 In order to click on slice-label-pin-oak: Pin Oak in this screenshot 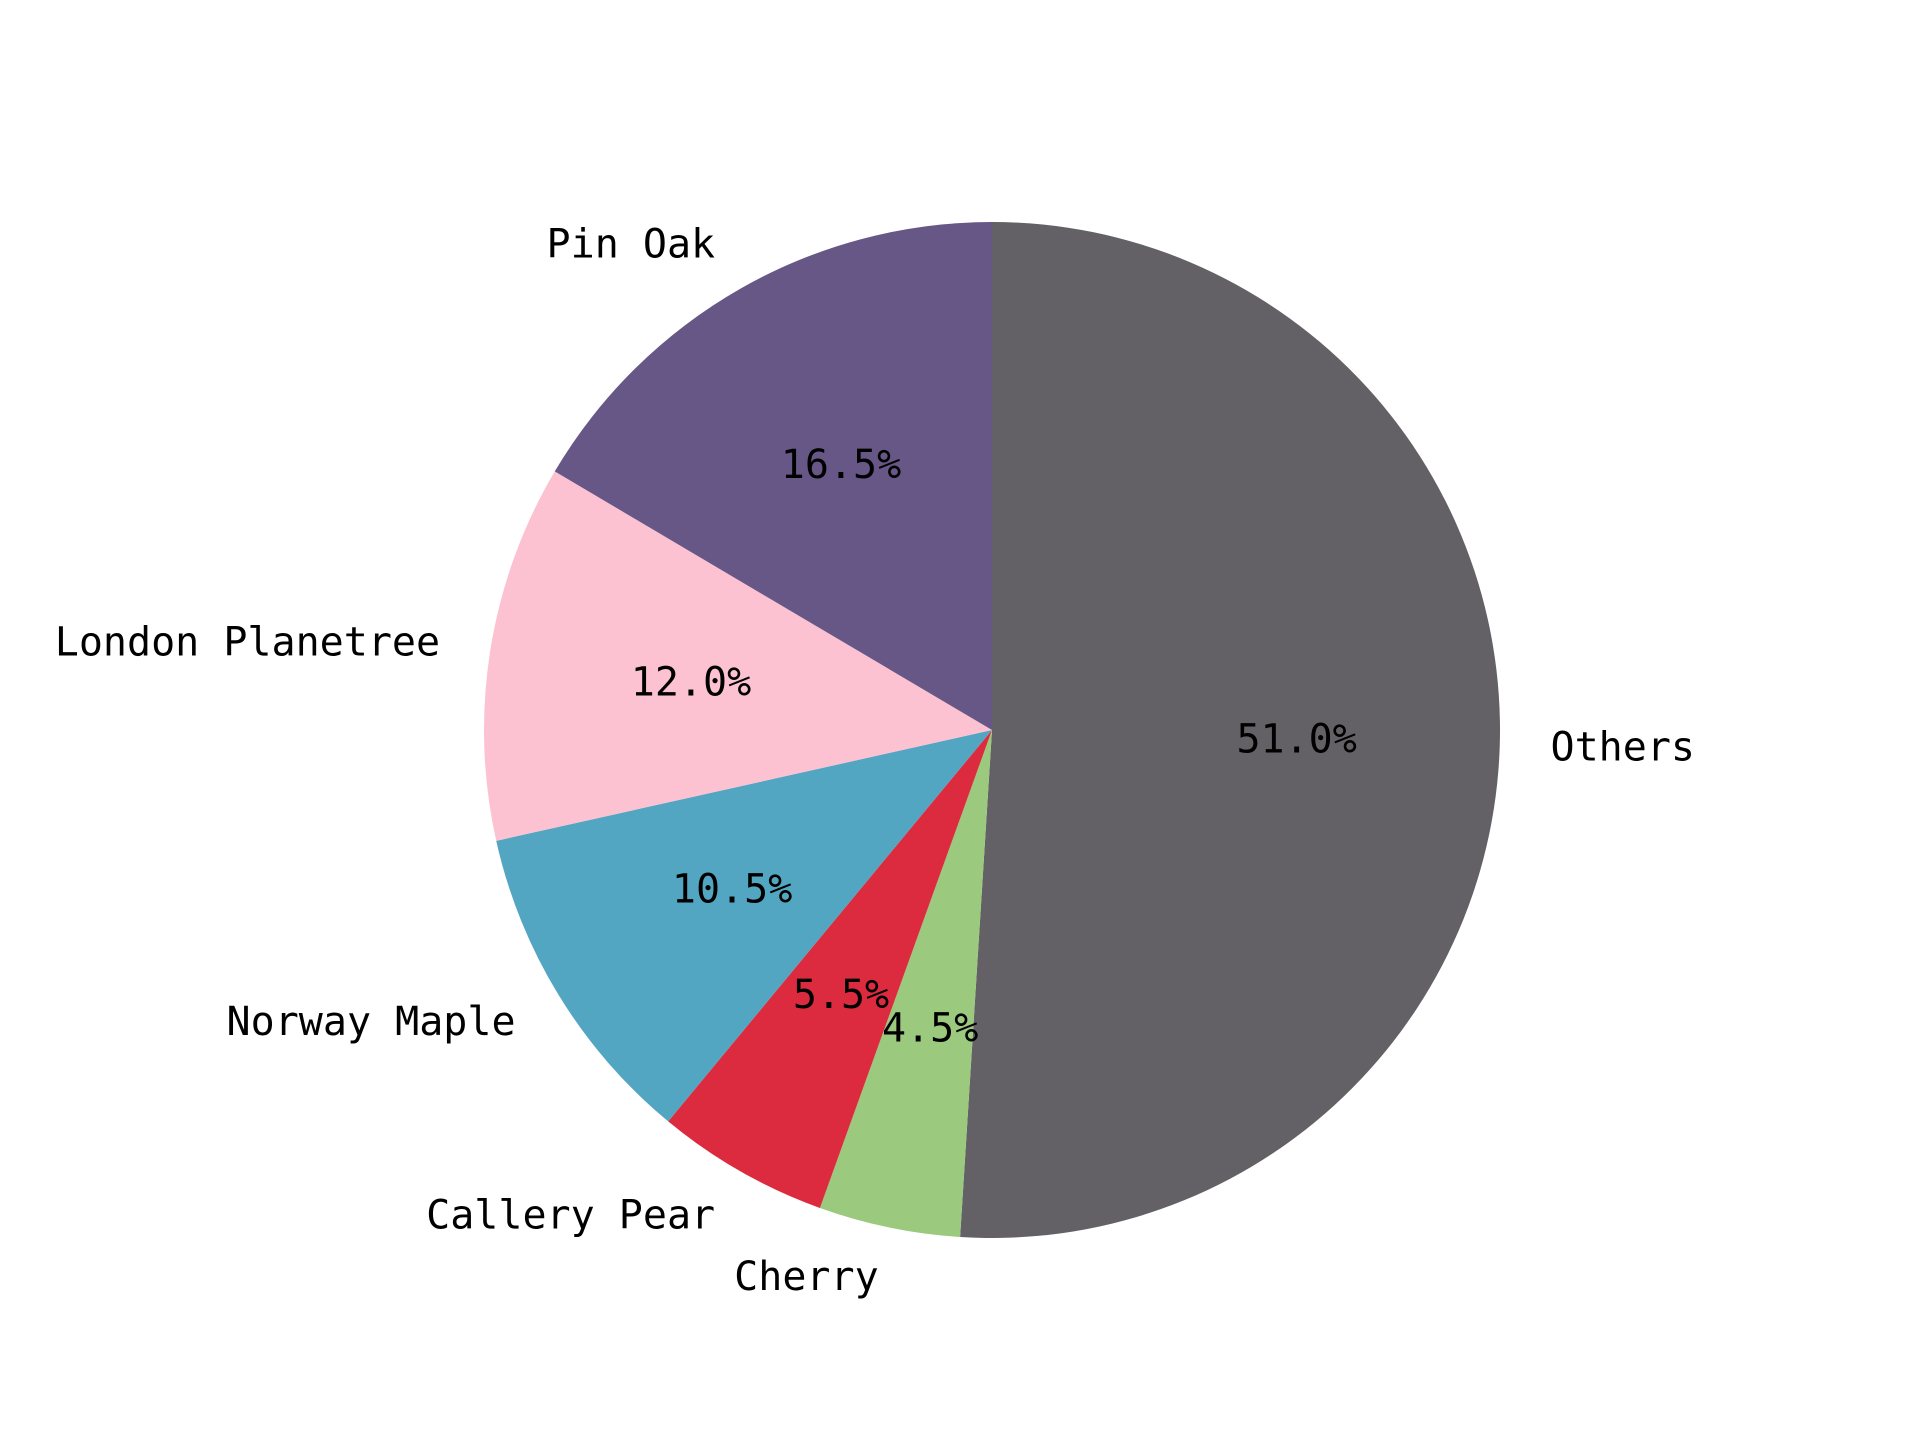, I will do `click(631, 245)`.